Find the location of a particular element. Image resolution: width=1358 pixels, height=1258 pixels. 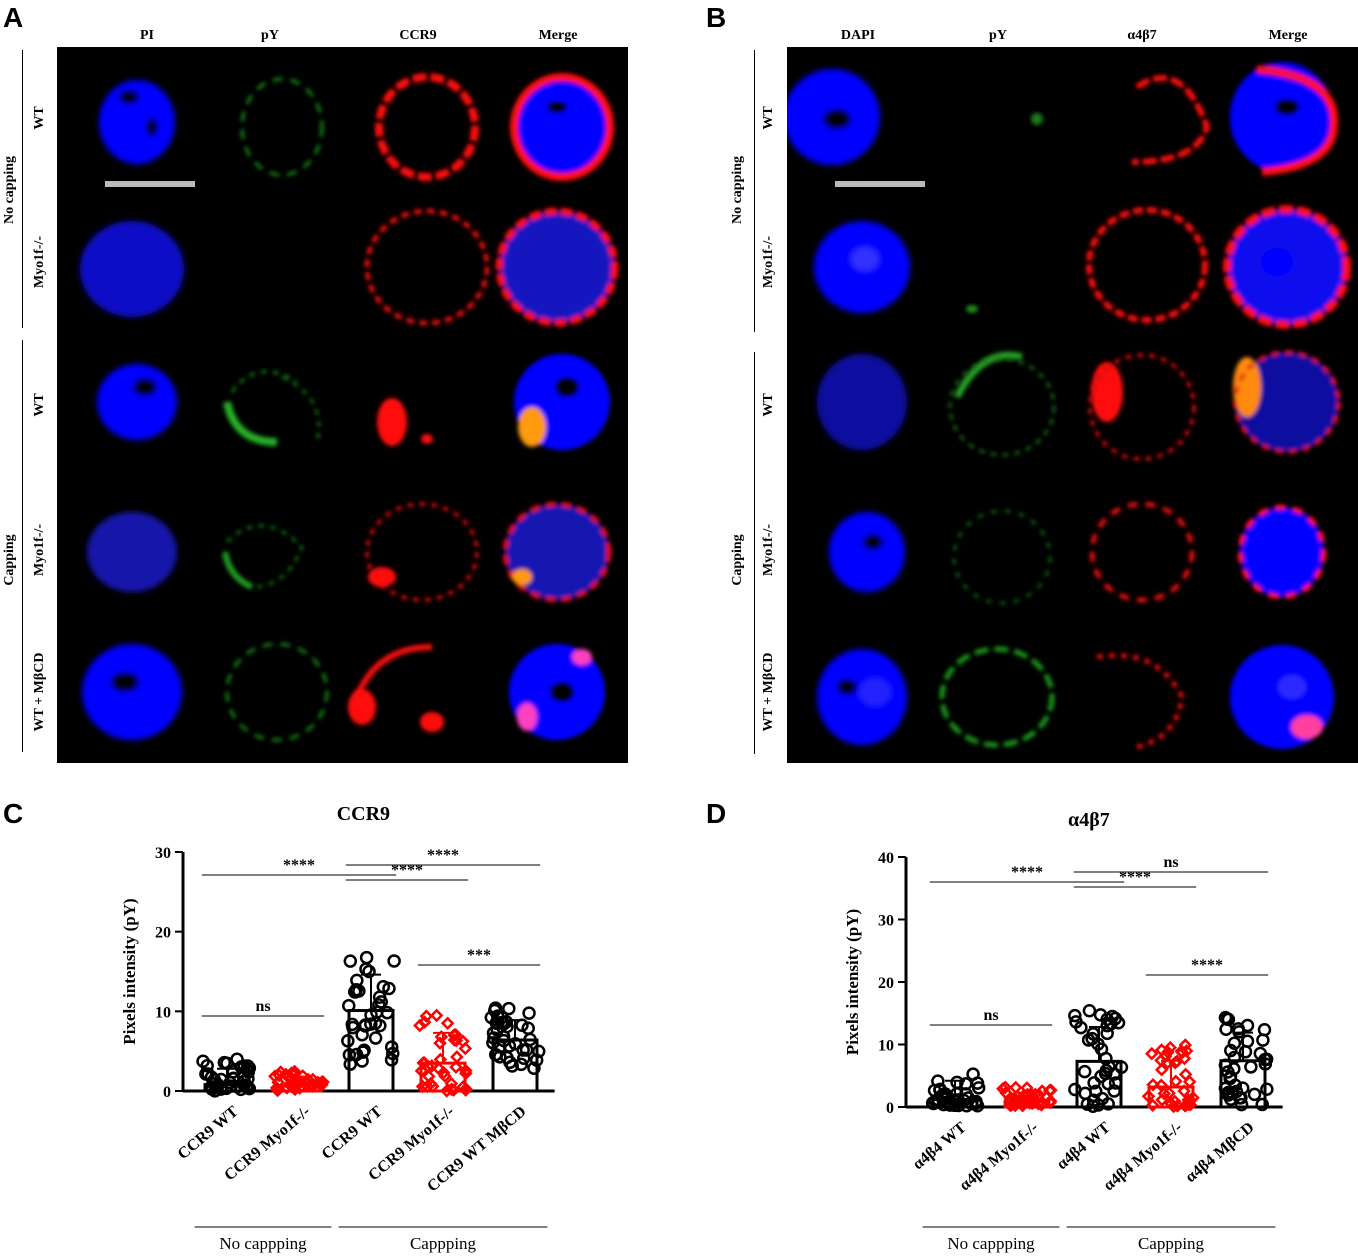

panel-letter-c: C is located at coordinates (13, 813).